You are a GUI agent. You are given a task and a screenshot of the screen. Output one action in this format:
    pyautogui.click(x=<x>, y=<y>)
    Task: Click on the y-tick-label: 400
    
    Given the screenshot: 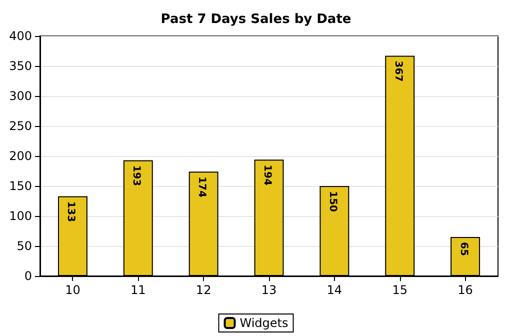 What is the action you would take?
    pyautogui.click(x=20, y=36)
    